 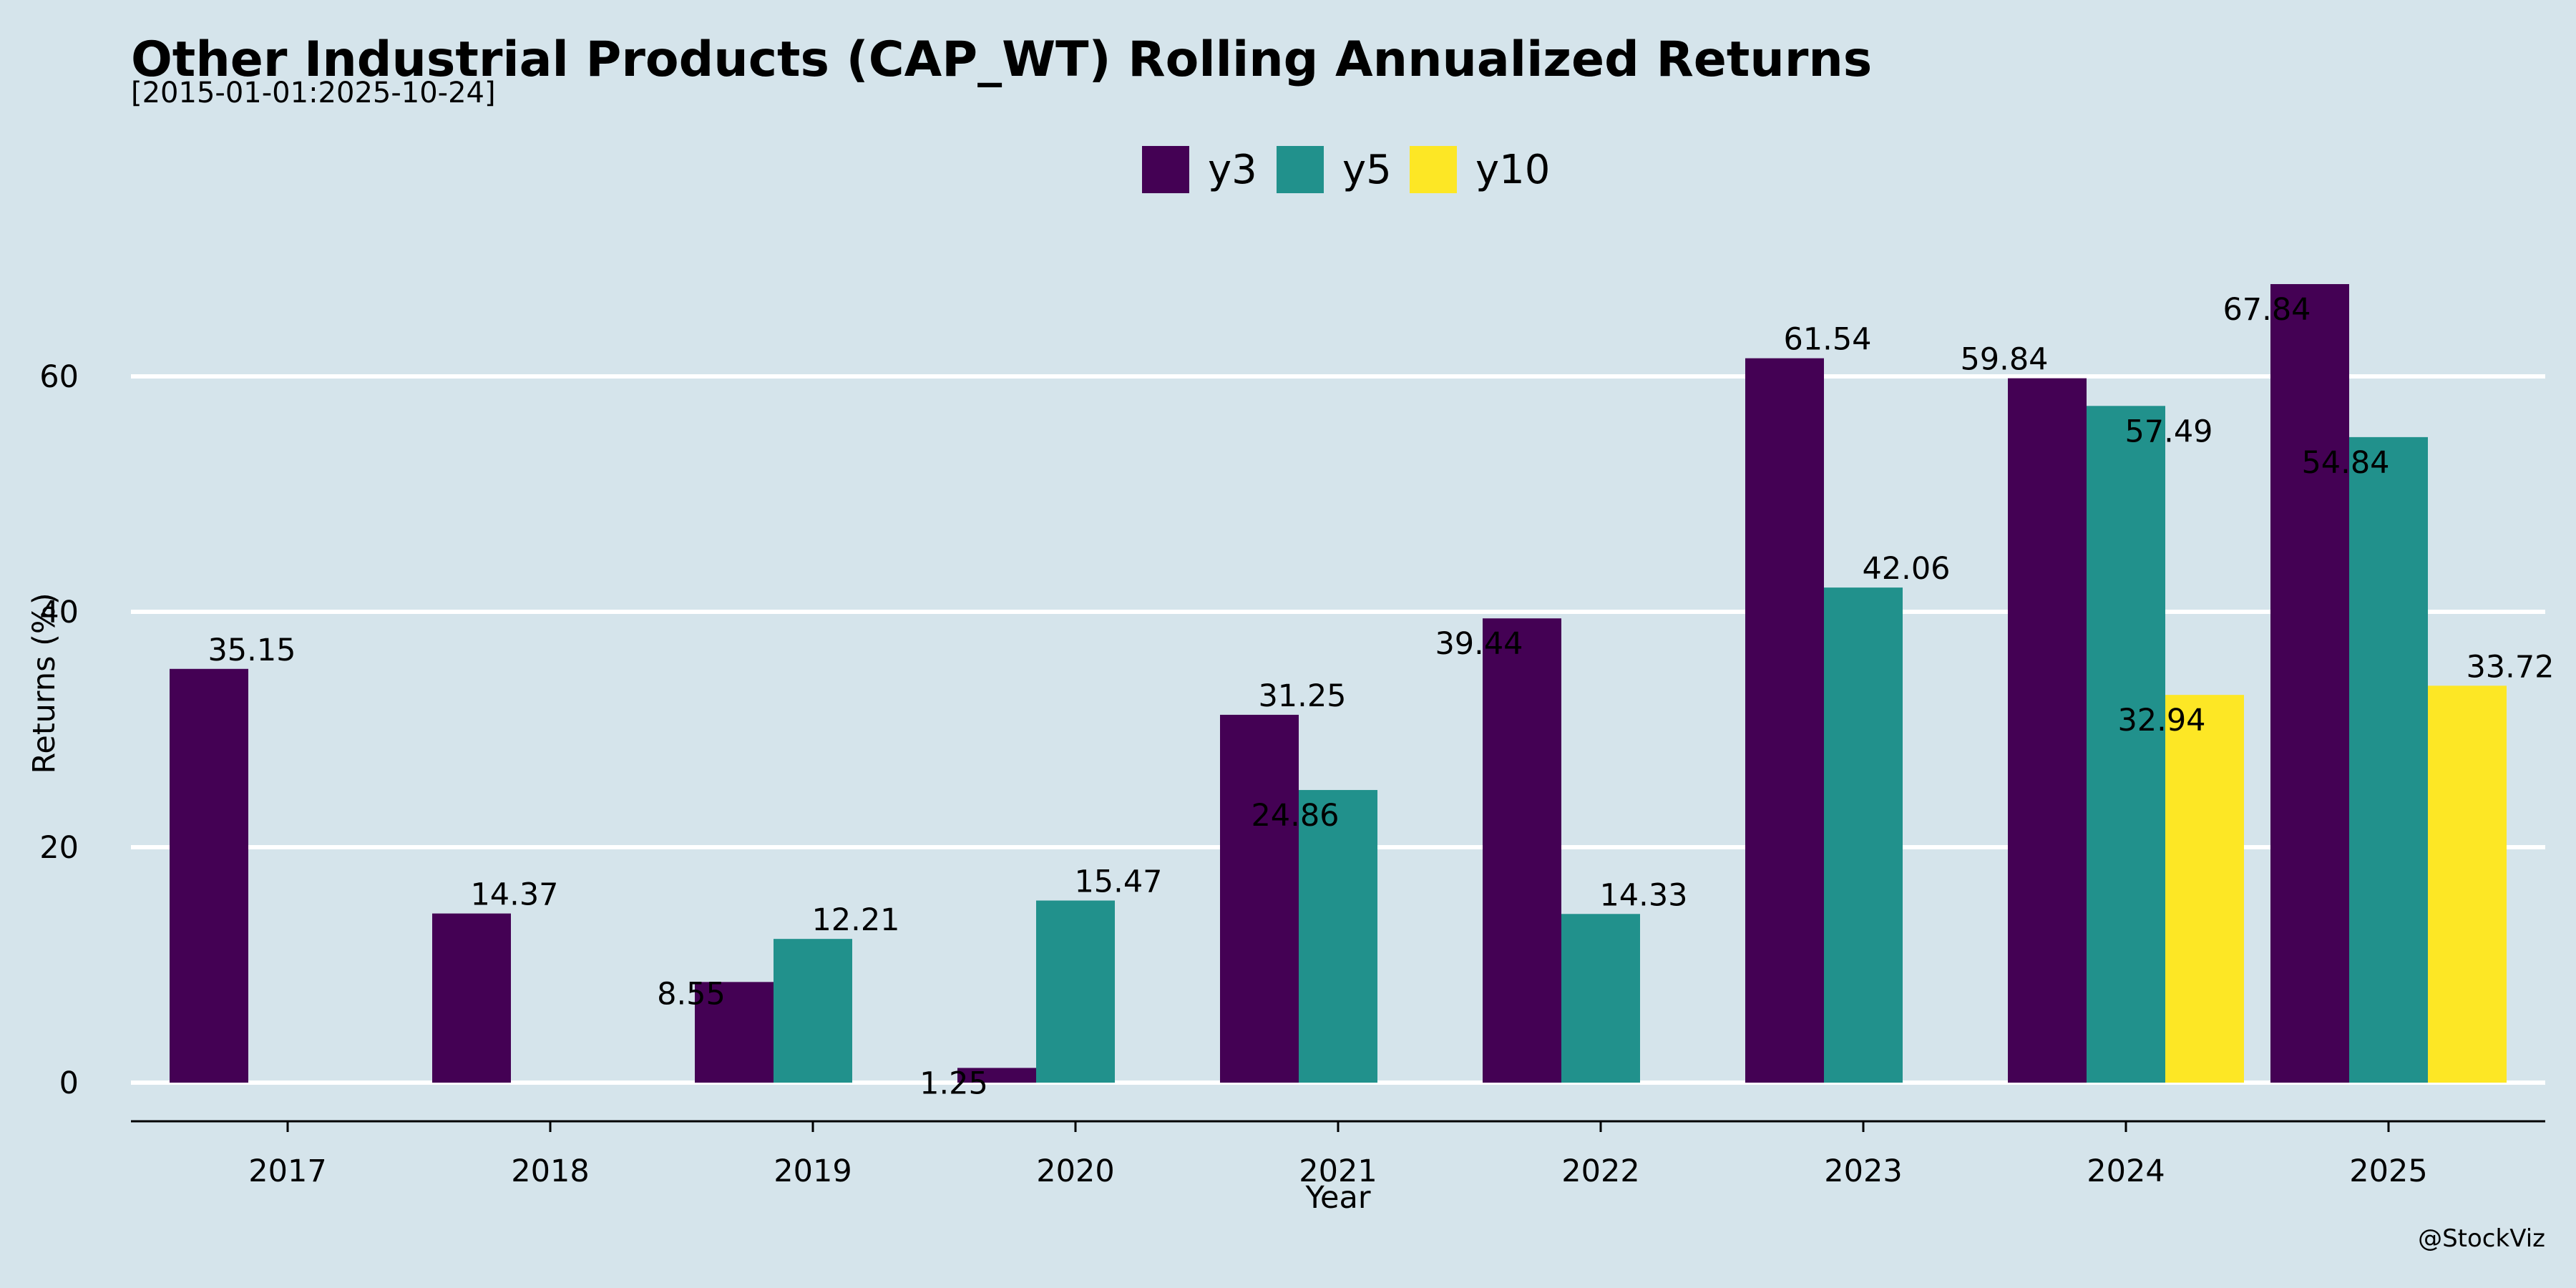 I want to click on legend: y3 y5 y10, so click(x=1346, y=169).